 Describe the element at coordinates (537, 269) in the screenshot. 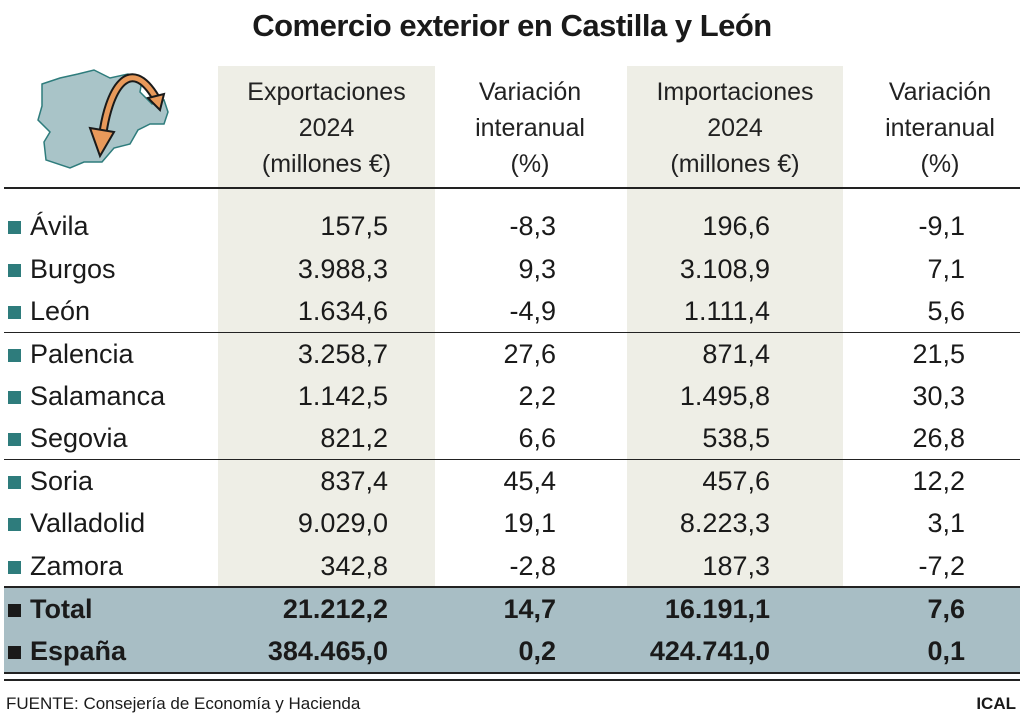

I see `cell-value: 9,3` at that location.